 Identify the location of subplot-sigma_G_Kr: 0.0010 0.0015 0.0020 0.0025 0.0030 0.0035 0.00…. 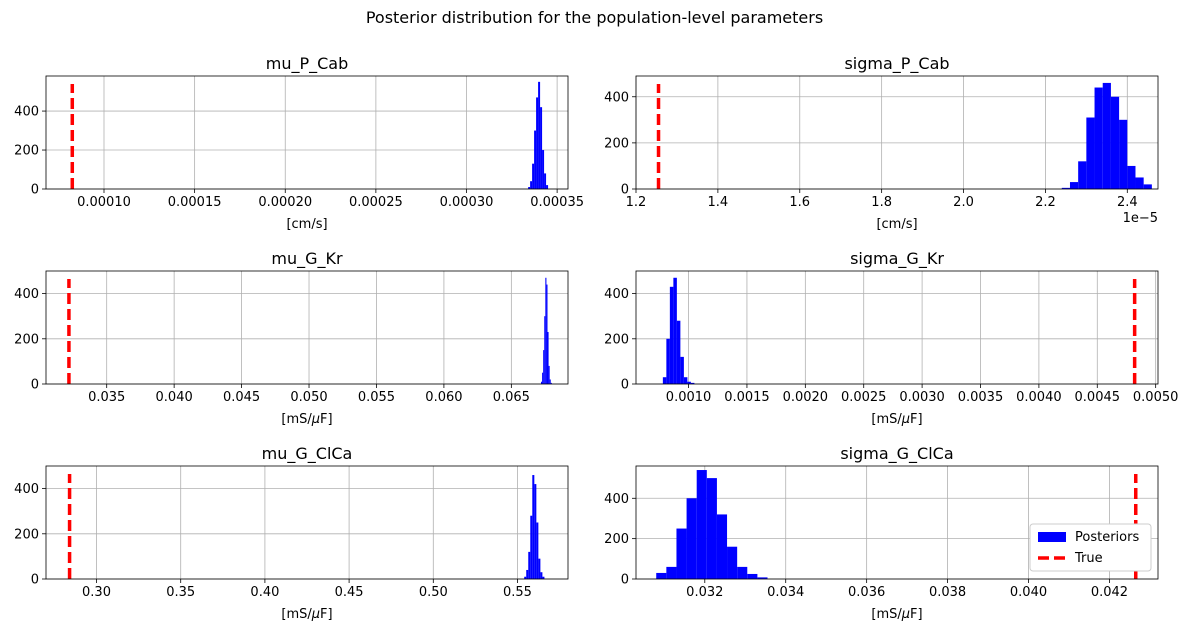
(891, 338).